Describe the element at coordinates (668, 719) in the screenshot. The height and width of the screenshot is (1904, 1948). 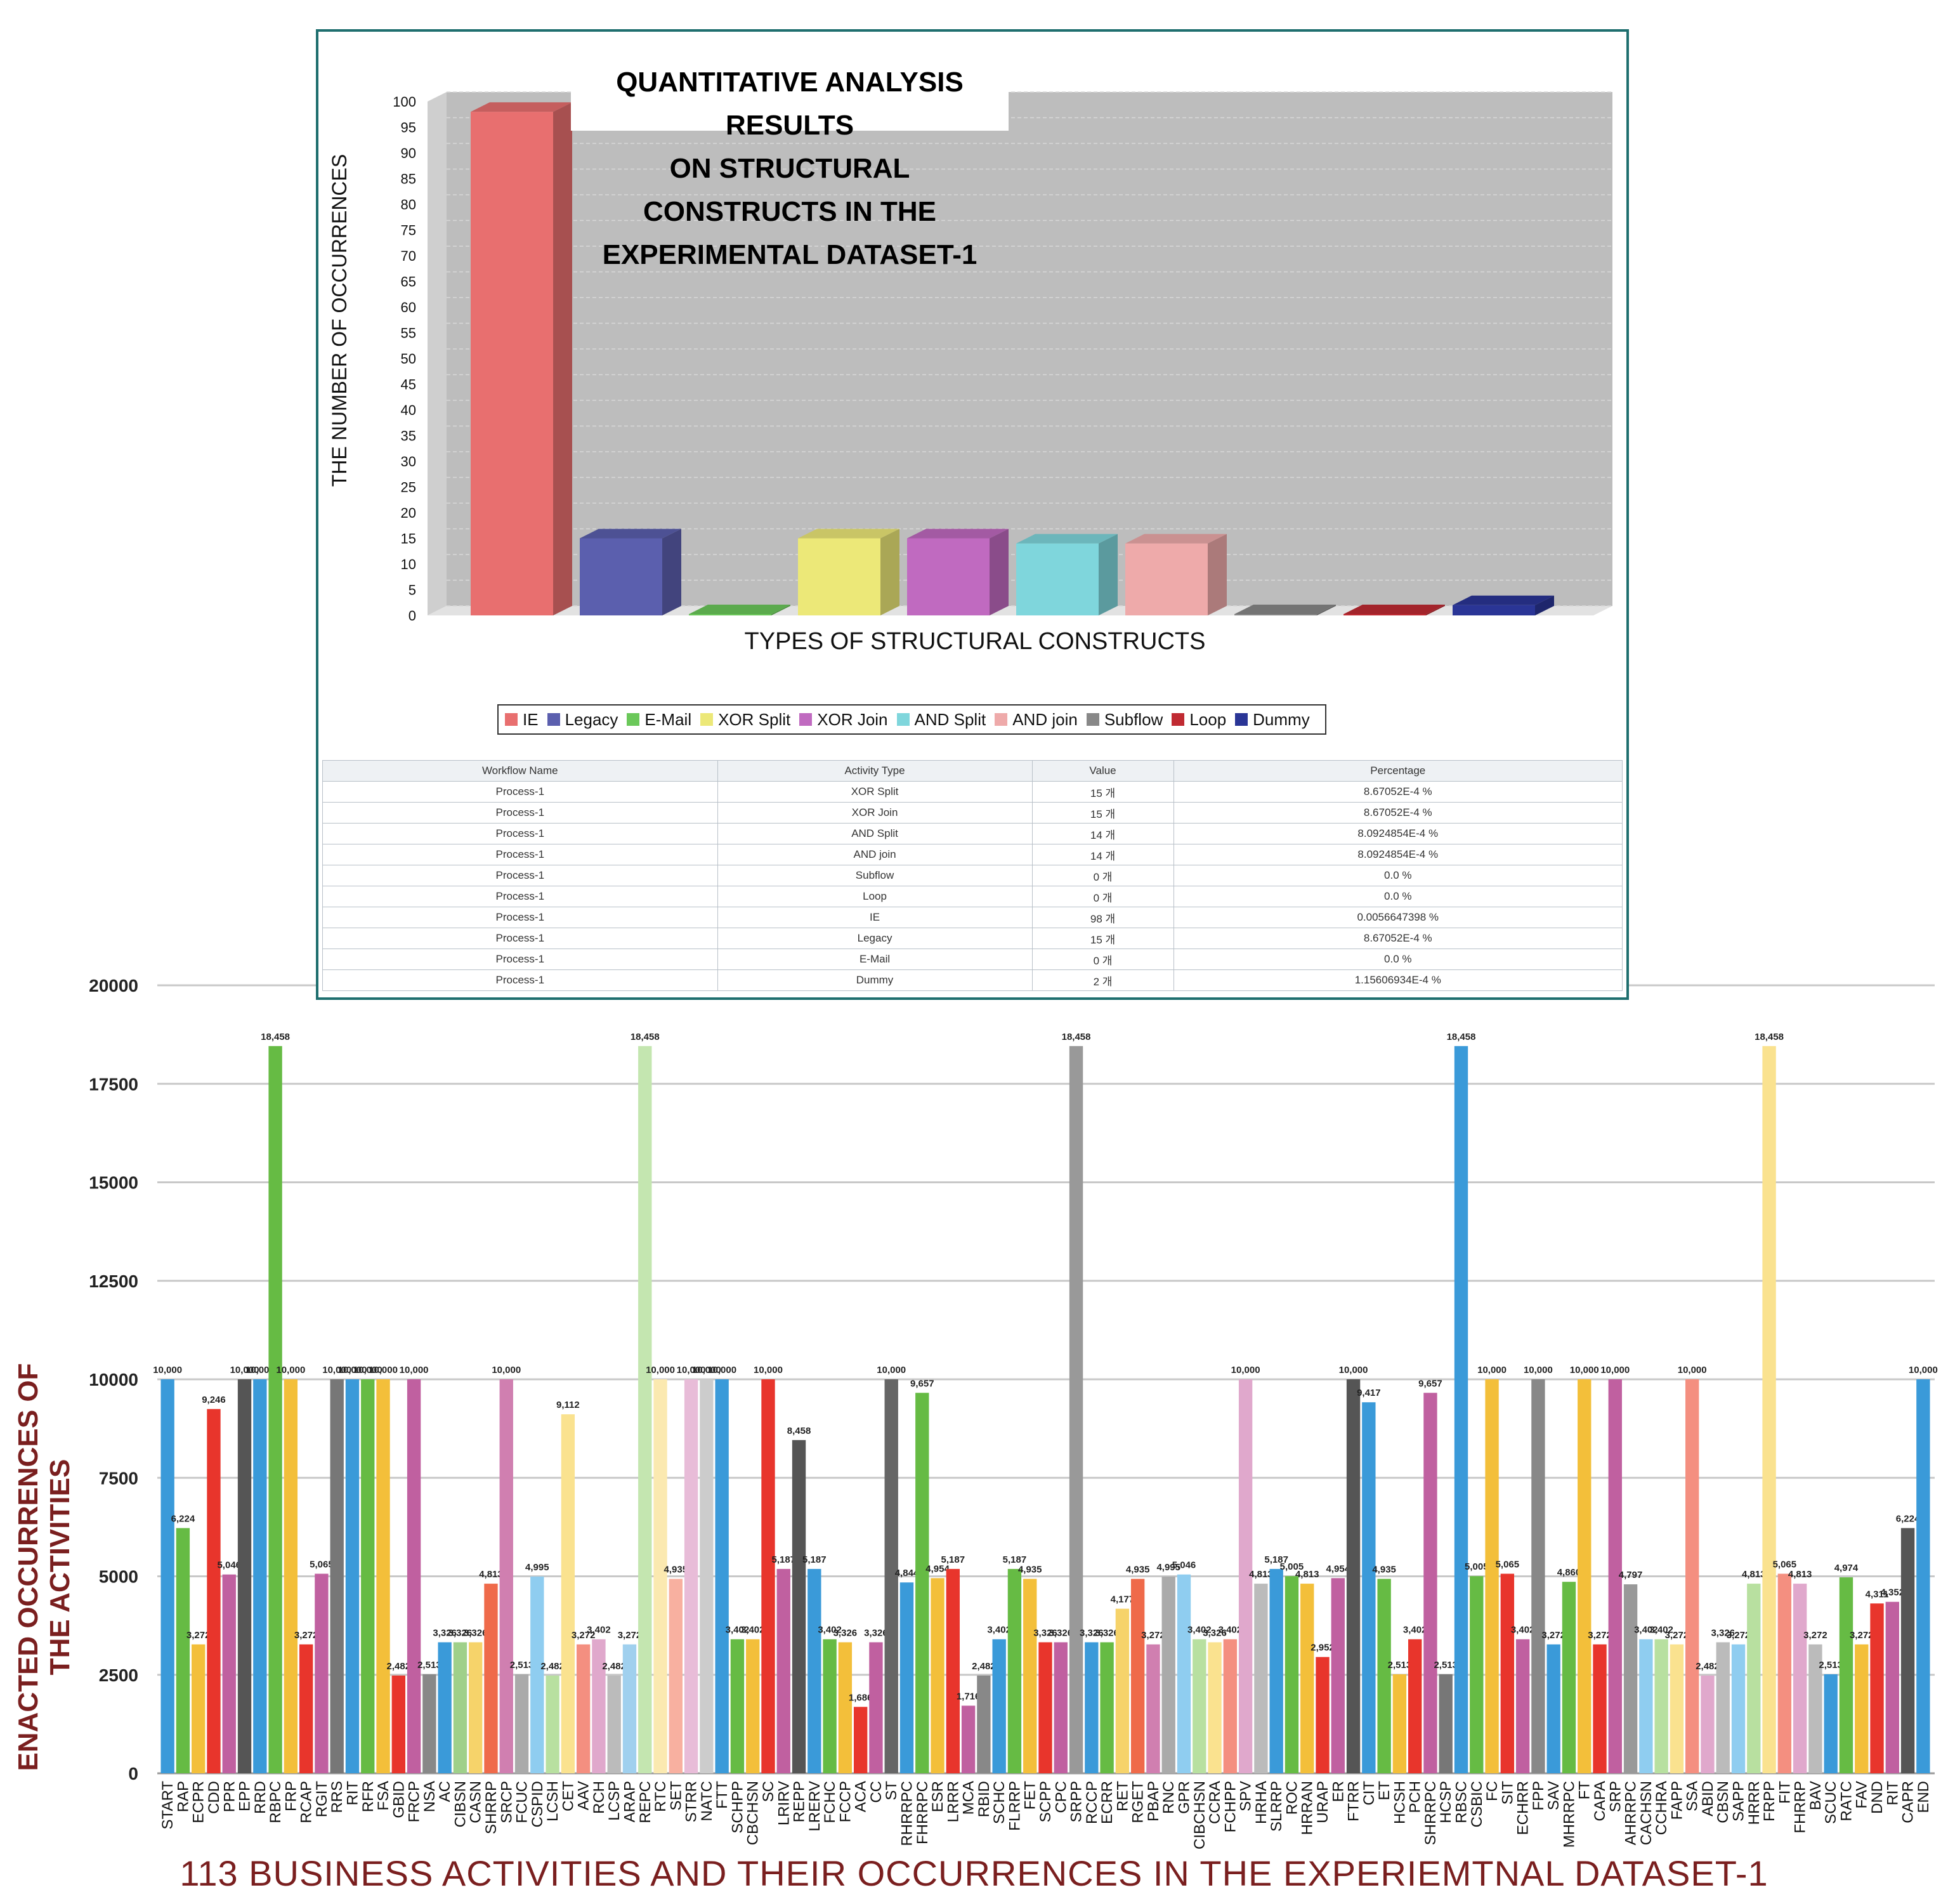
I see `legend-label: E-Mail` at that location.